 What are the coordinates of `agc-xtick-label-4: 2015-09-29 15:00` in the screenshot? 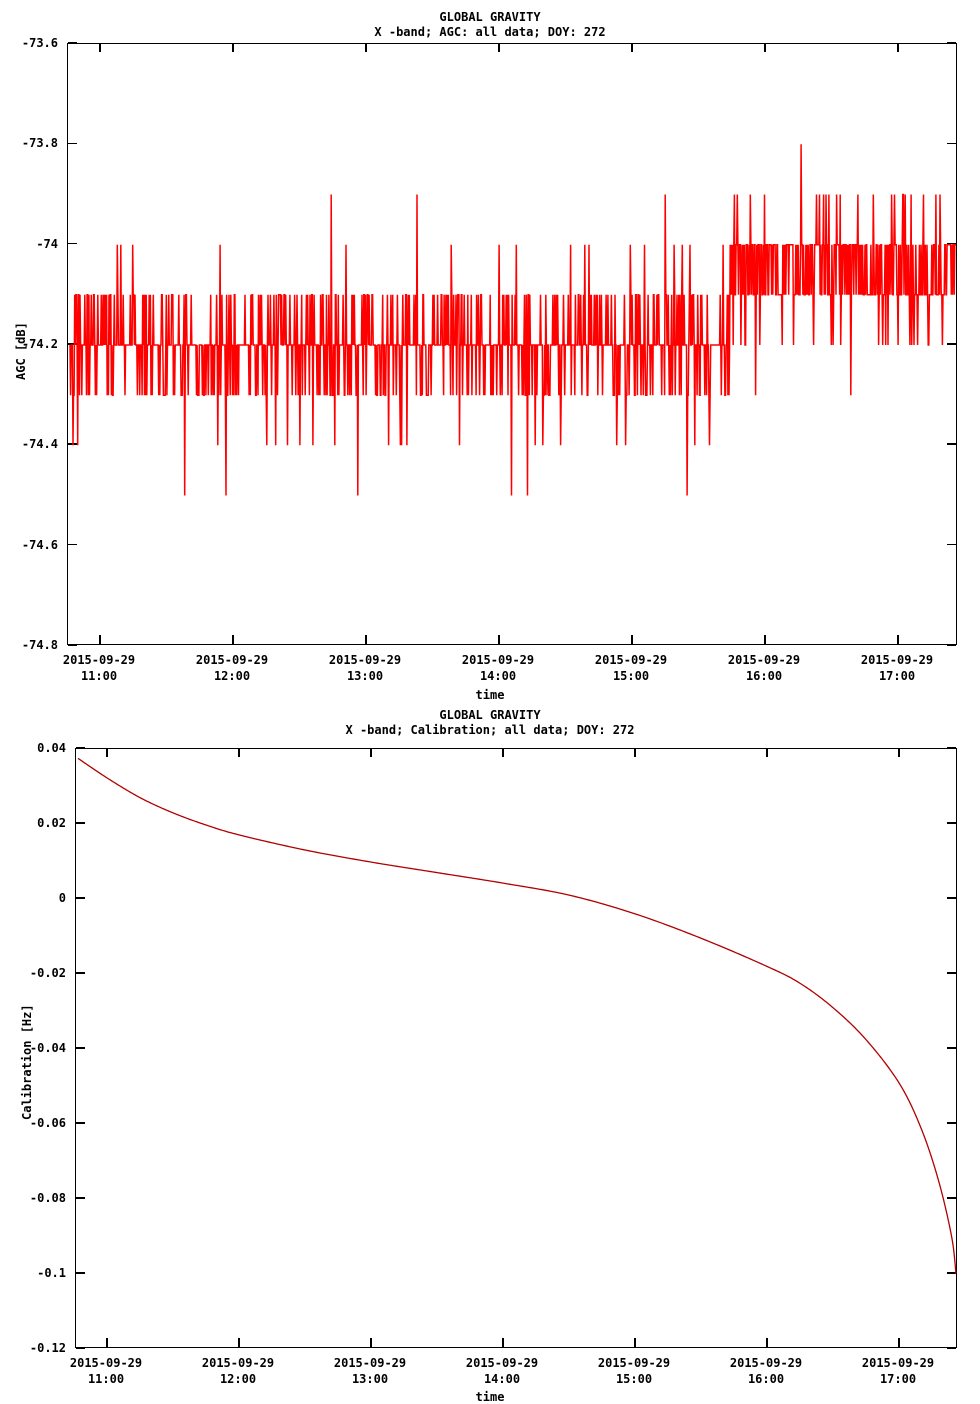 It's located at (631, 668).